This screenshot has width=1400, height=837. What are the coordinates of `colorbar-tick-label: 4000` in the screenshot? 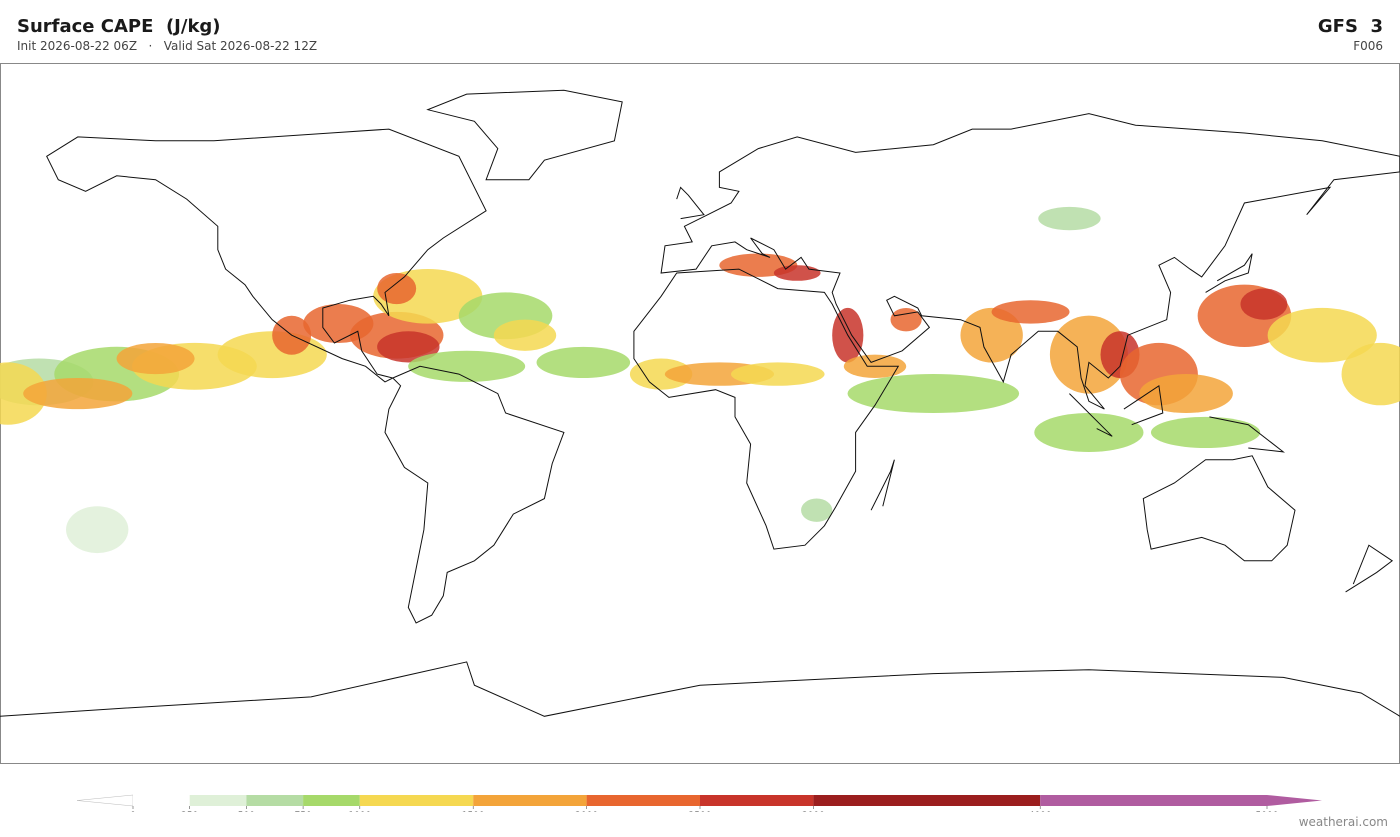 It's located at (1040, 811).